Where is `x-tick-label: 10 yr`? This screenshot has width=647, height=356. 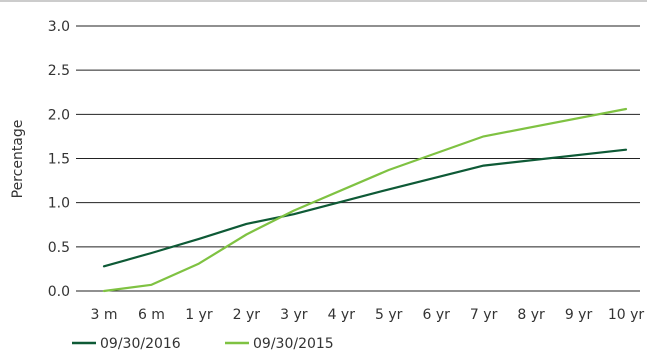 x-tick-label: 10 yr is located at coordinates (626, 315).